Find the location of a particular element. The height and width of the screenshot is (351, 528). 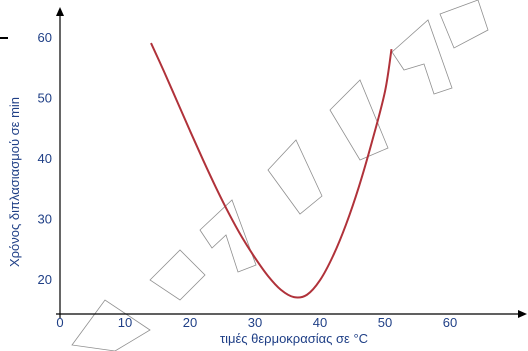

x-tick-label: 20 is located at coordinates (190, 322).